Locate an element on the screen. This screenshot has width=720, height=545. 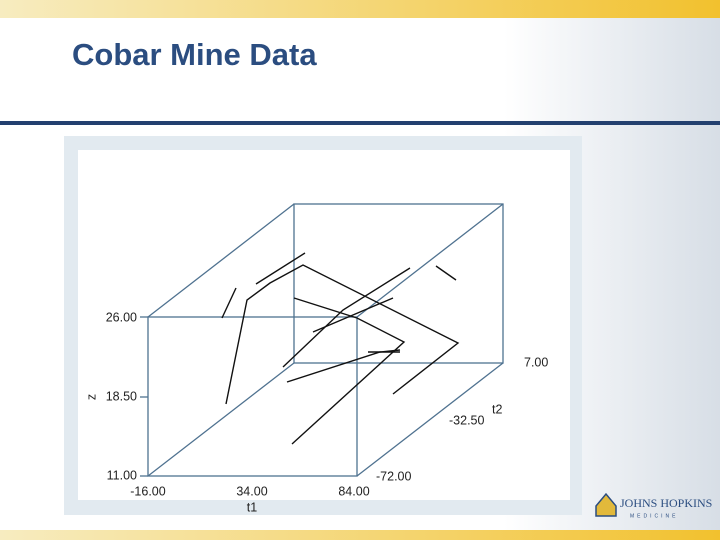
z-tick-label: 18.50 is located at coordinates (121, 396).